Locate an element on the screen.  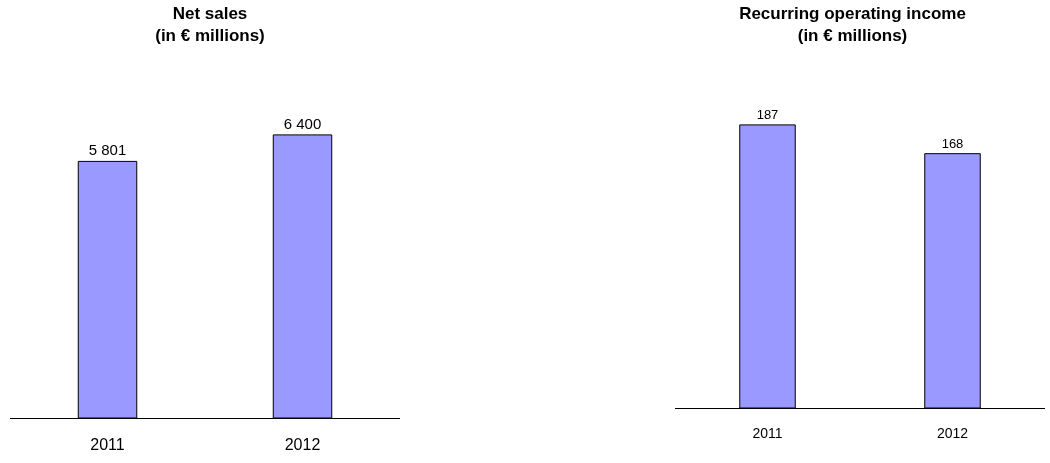
data-label: 187 is located at coordinates (767, 114).